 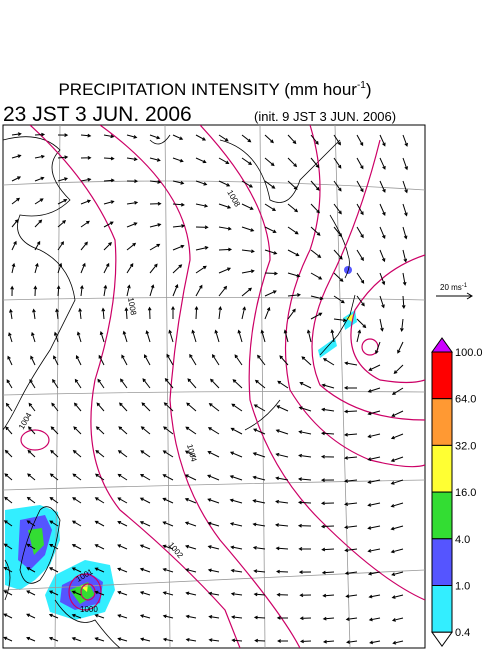 What do you see at coordinates (469, 353) in the screenshot?
I see `colorbar-label: 100.0` at bounding box center [469, 353].